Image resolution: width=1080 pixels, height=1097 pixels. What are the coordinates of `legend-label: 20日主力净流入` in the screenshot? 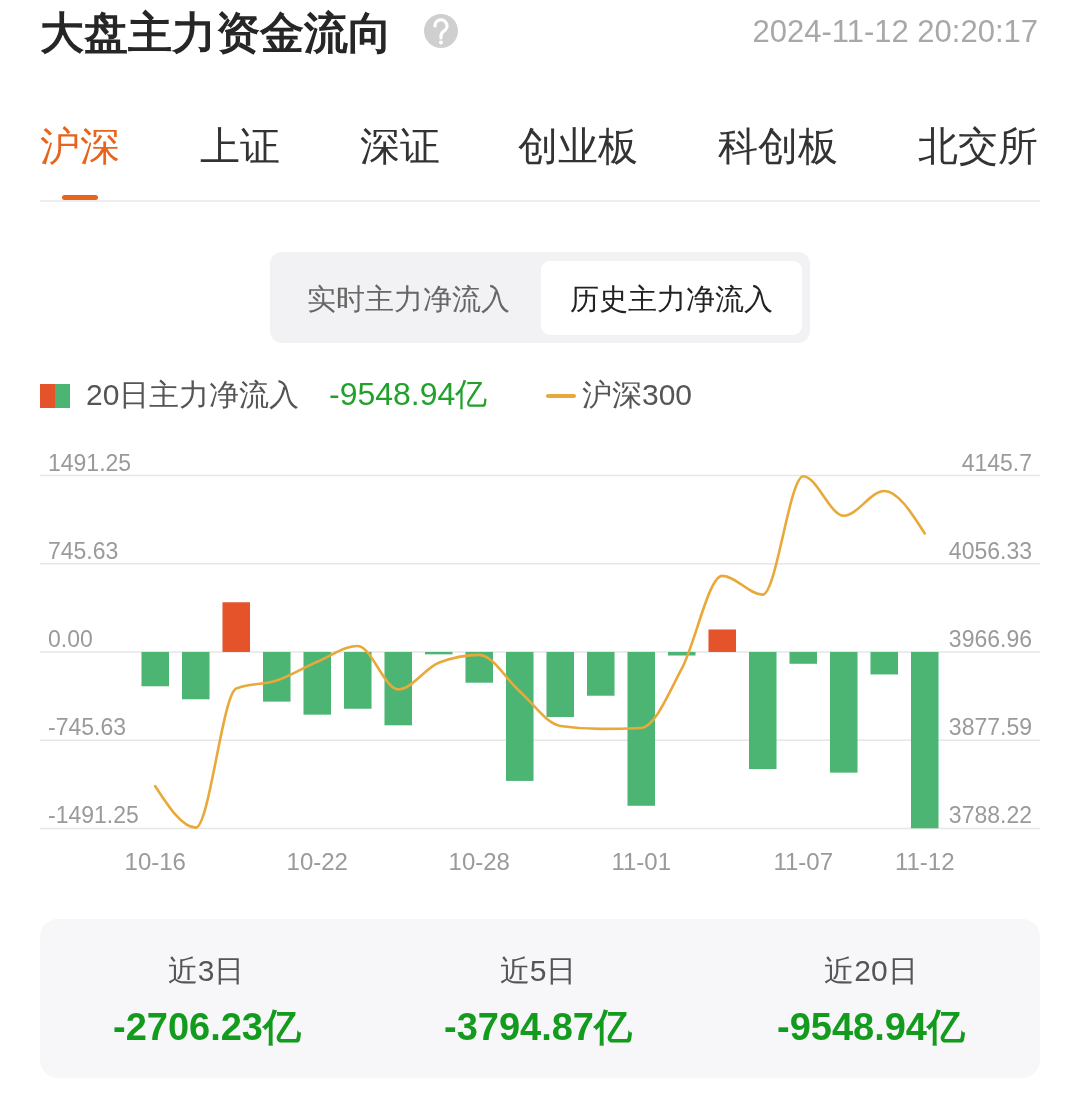 It's located at (193, 394).